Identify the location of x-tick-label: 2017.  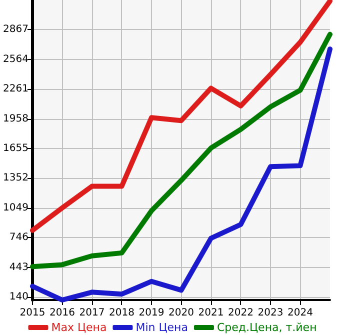
(92, 313).